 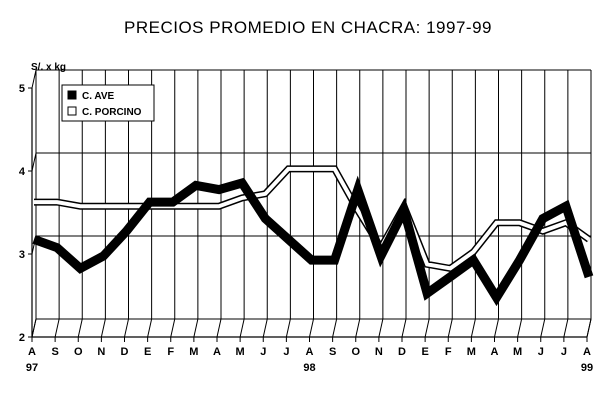 I want to click on y-tick-label: 5, so click(x=22, y=89).